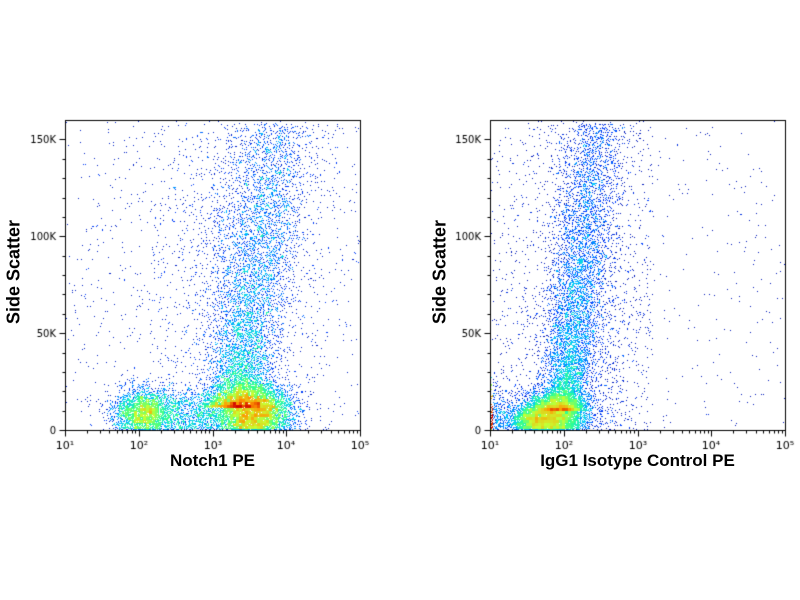 The width and height of the screenshot is (800, 600). What do you see at coordinates (212, 460) in the screenshot?
I see `x-axis-label-notch1: Notch1 PE` at bounding box center [212, 460].